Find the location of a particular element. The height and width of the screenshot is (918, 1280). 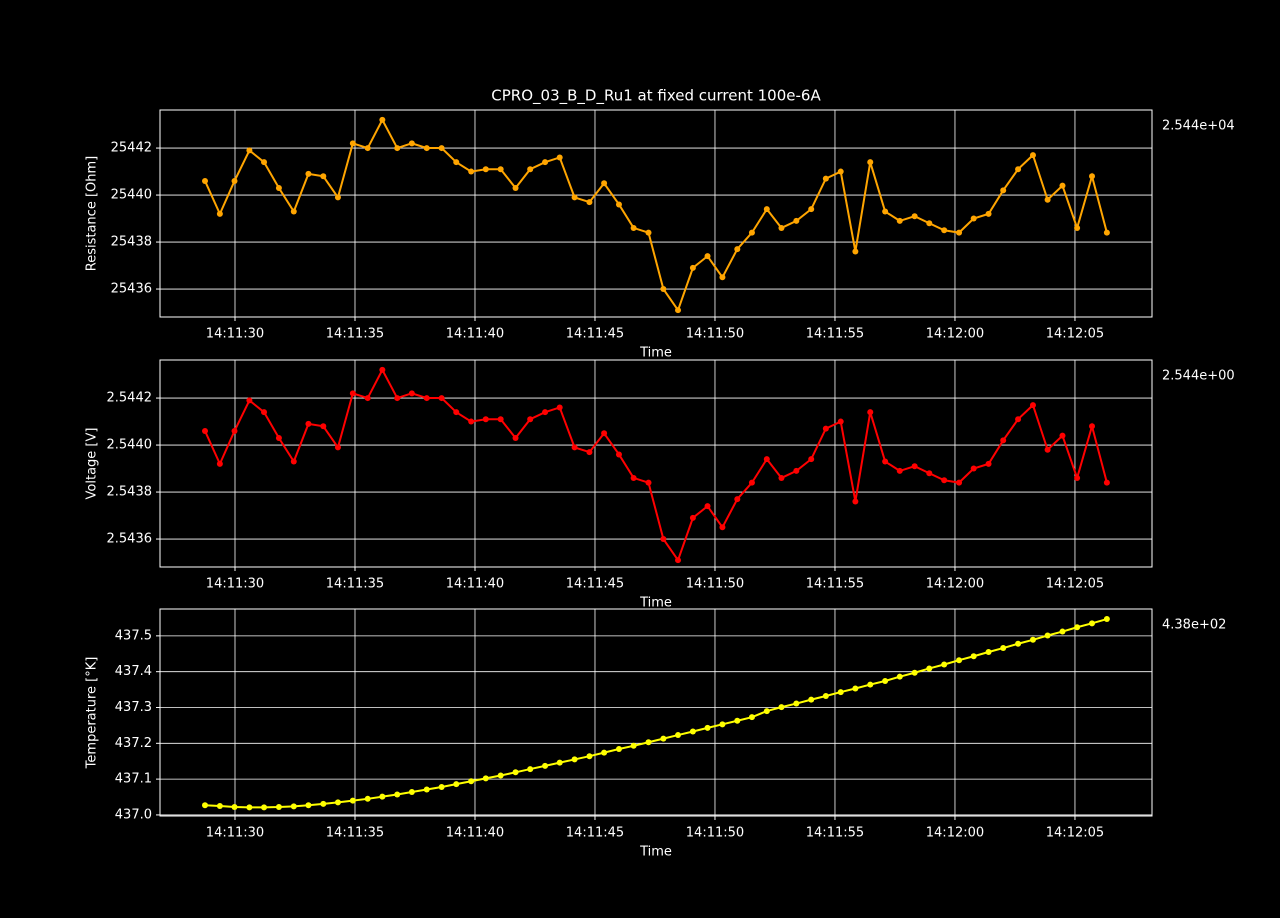

y-tick-label: 25436 is located at coordinates (131, 289).